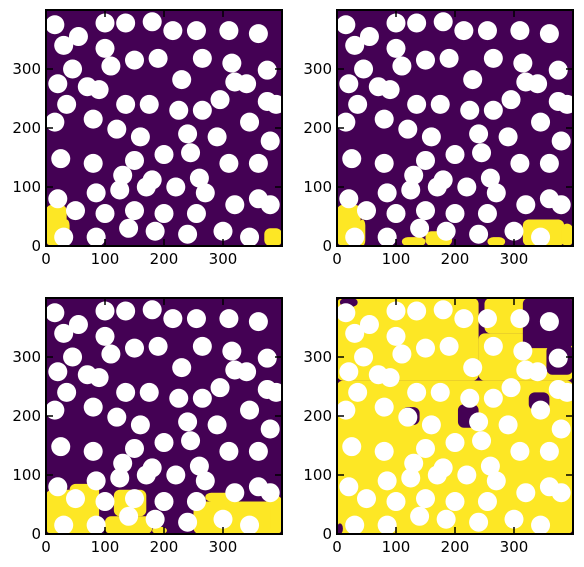  I want to click on y-tick-label: 100, so click(317, 187).